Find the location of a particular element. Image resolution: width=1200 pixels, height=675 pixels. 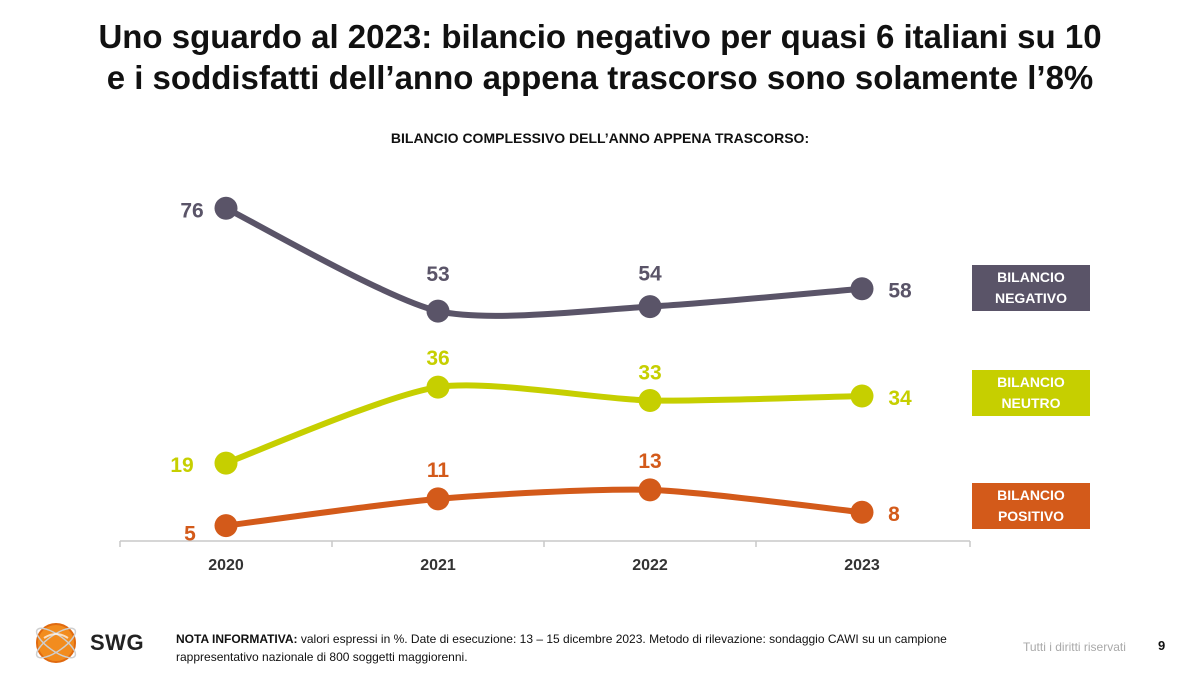

legend-bilancio-negativo: BILANCIO NEGATIVO is located at coordinates (1031, 288).